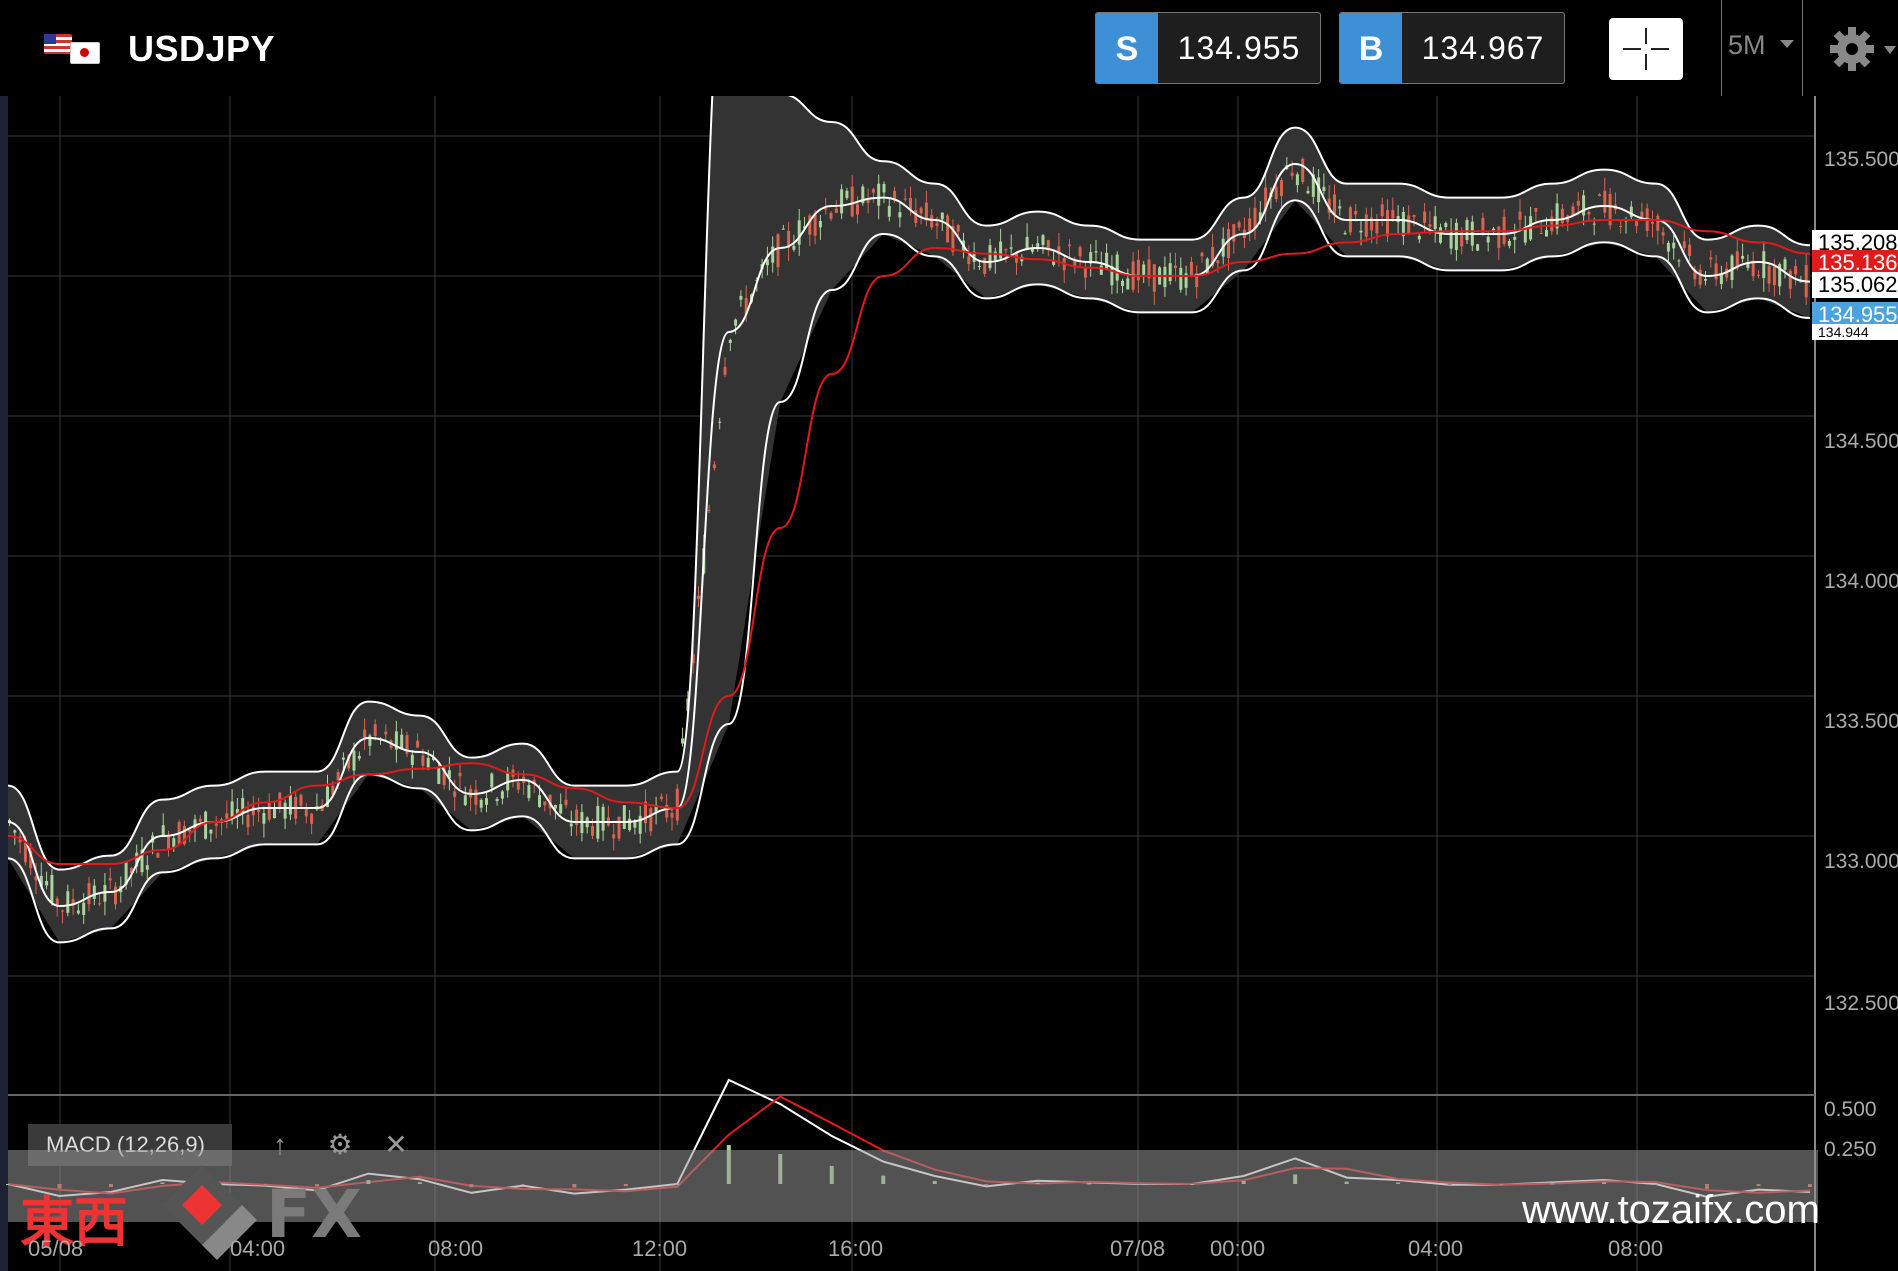 Image resolution: width=1898 pixels, height=1271 pixels. Describe the element at coordinates (1850, 1149) in the screenshot. I see `macd-axis-label: 0.250` at that location.